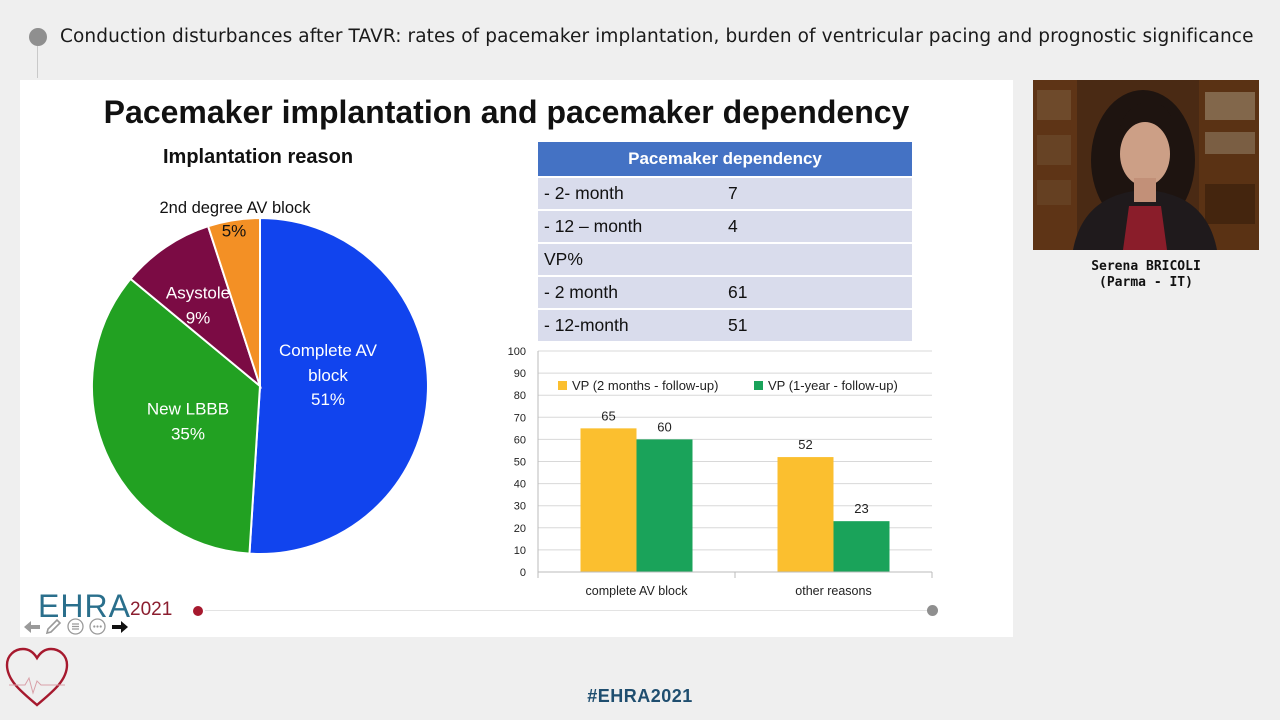 Image resolution: width=1280 pixels, height=720 pixels. Describe the element at coordinates (630, 325) in the screenshot. I see `table-cell-label: - 12-month` at that location.